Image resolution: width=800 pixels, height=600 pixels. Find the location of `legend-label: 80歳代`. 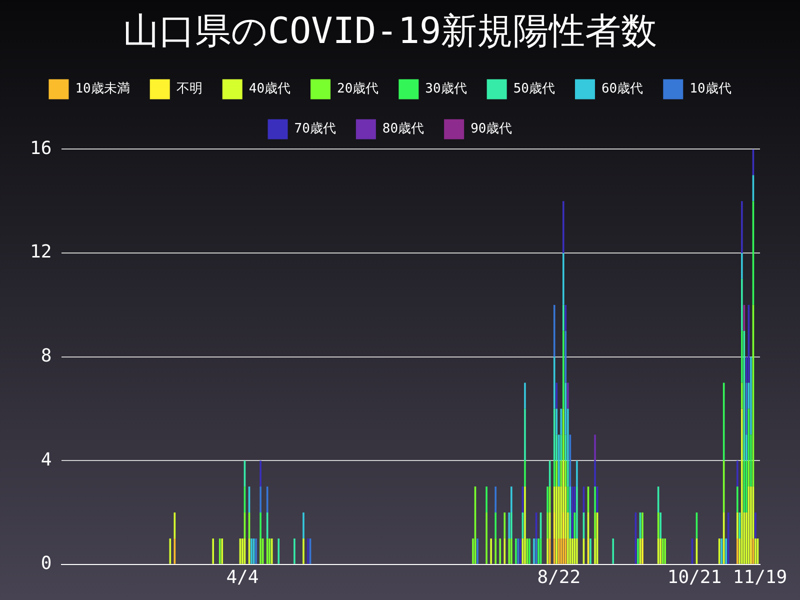

legend-label: 80歳代 is located at coordinates (403, 129).